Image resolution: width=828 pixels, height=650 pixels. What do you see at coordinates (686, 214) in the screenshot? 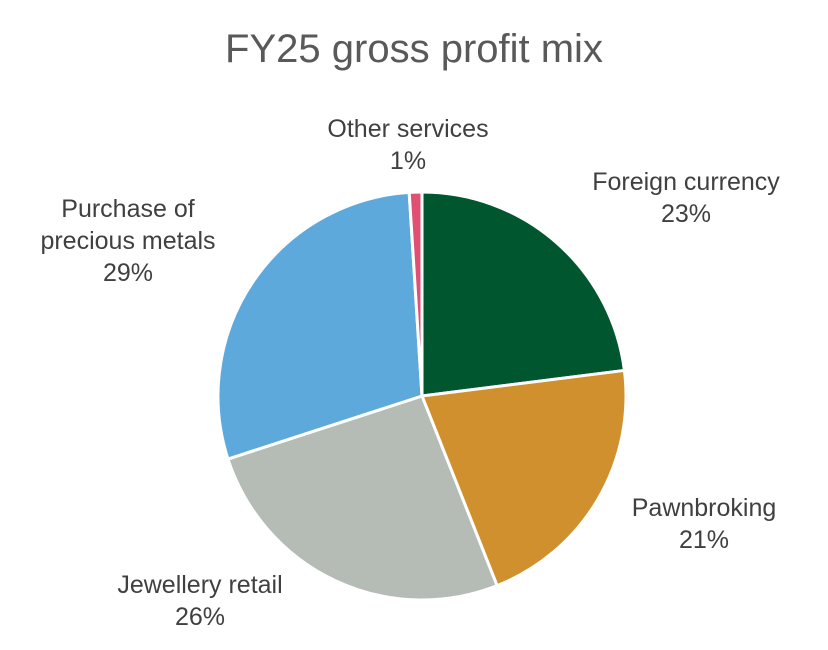
I see `slice-value-label: 23%` at bounding box center [686, 214].